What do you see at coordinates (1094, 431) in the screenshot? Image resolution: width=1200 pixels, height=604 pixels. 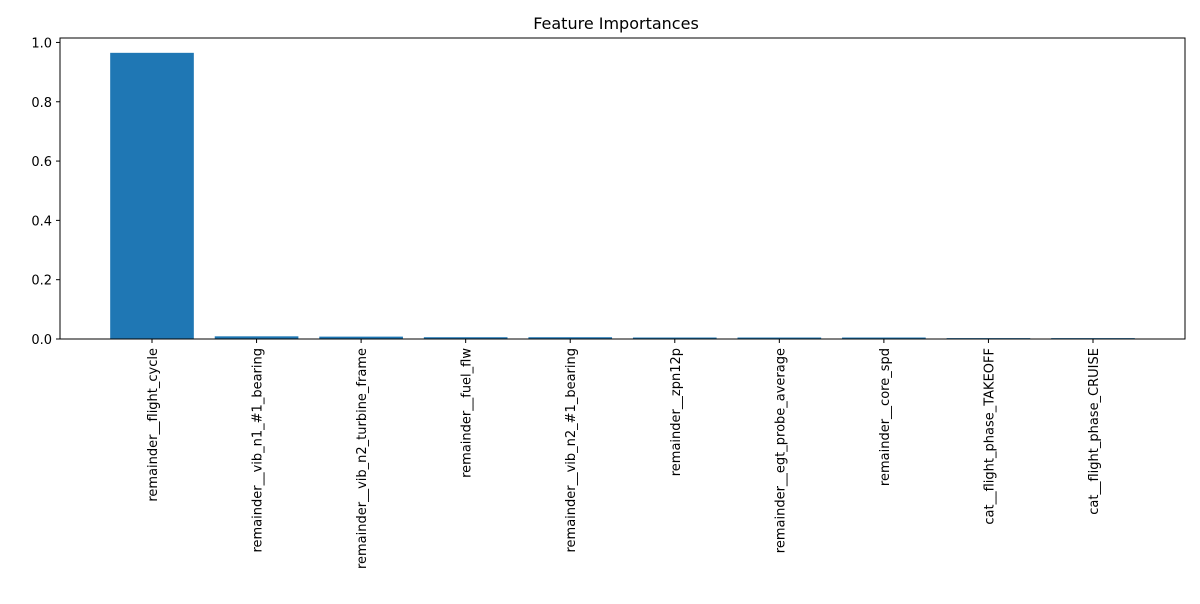 I see `x-tick-label-9: cat__flight_phase_CRUISE` at bounding box center [1094, 431].